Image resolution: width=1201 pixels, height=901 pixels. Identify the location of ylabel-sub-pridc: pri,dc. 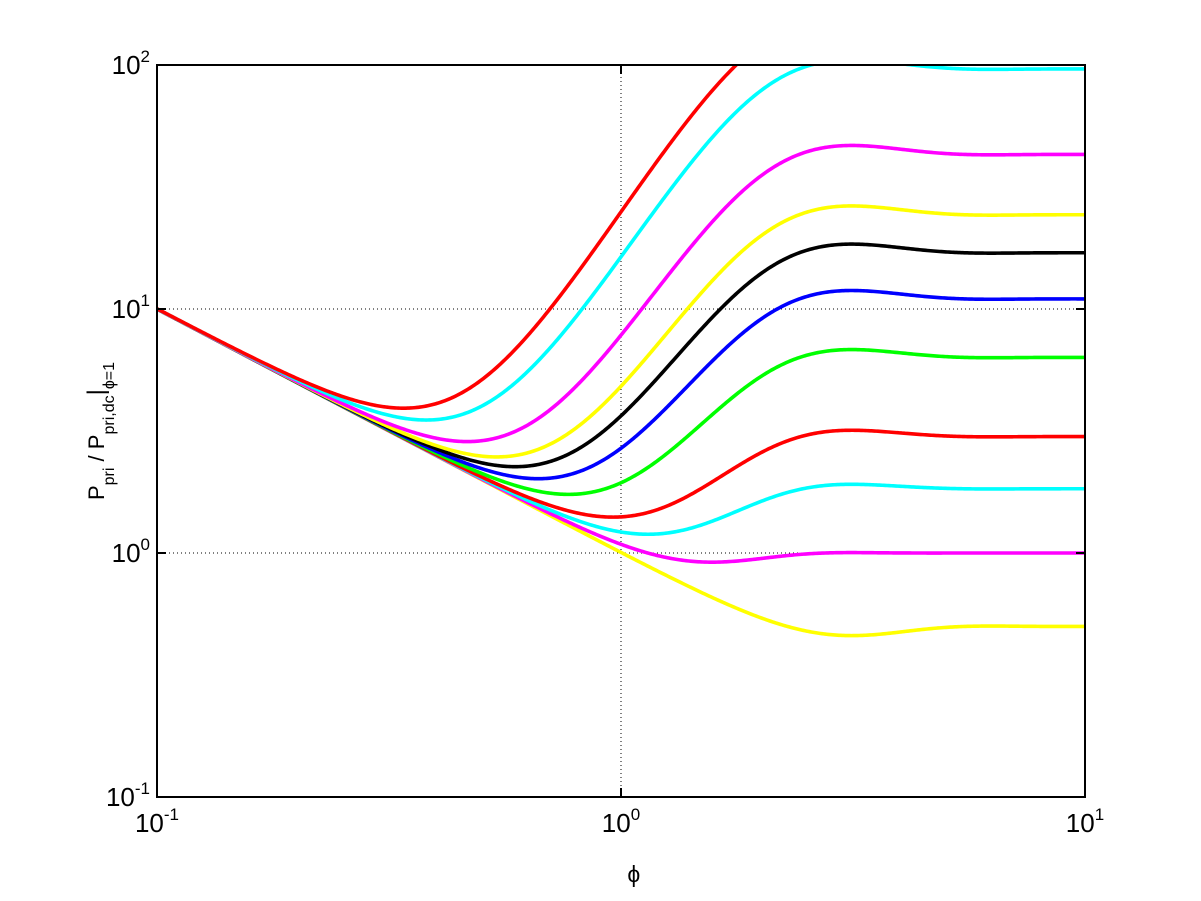
(110, 415).